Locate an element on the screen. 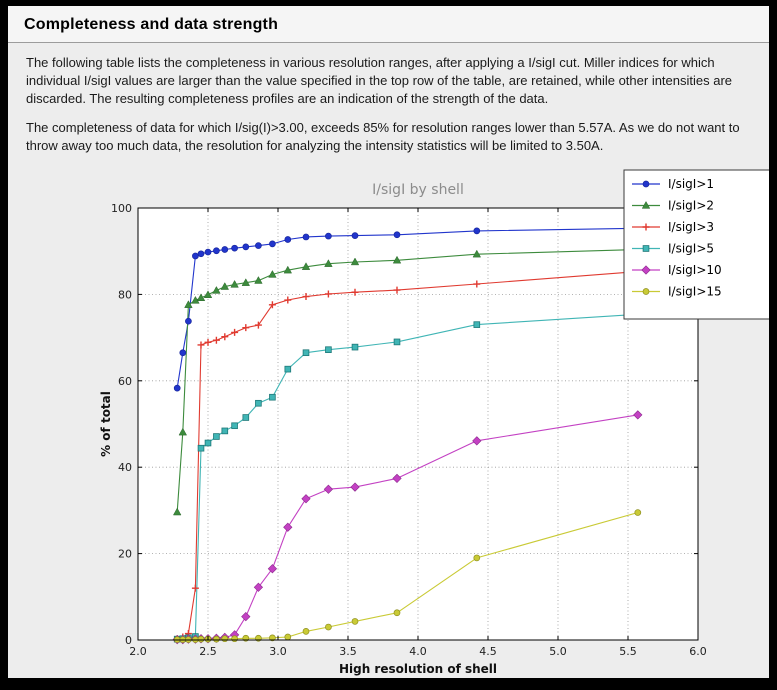 Image resolution: width=777 pixels, height=690 pixels. x-tick-label: 3.5 is located at coordinates (348, 651).